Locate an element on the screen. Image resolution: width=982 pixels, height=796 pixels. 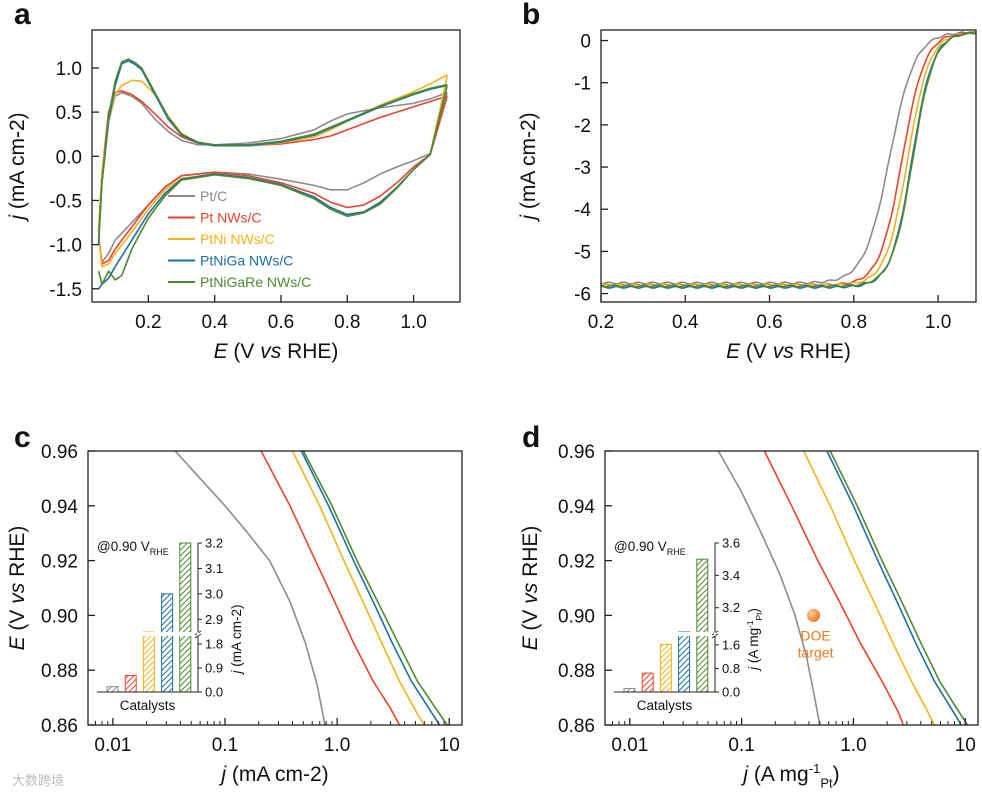
x-axis-title: j (mA cm-2) is located at coordinates (273, 774).